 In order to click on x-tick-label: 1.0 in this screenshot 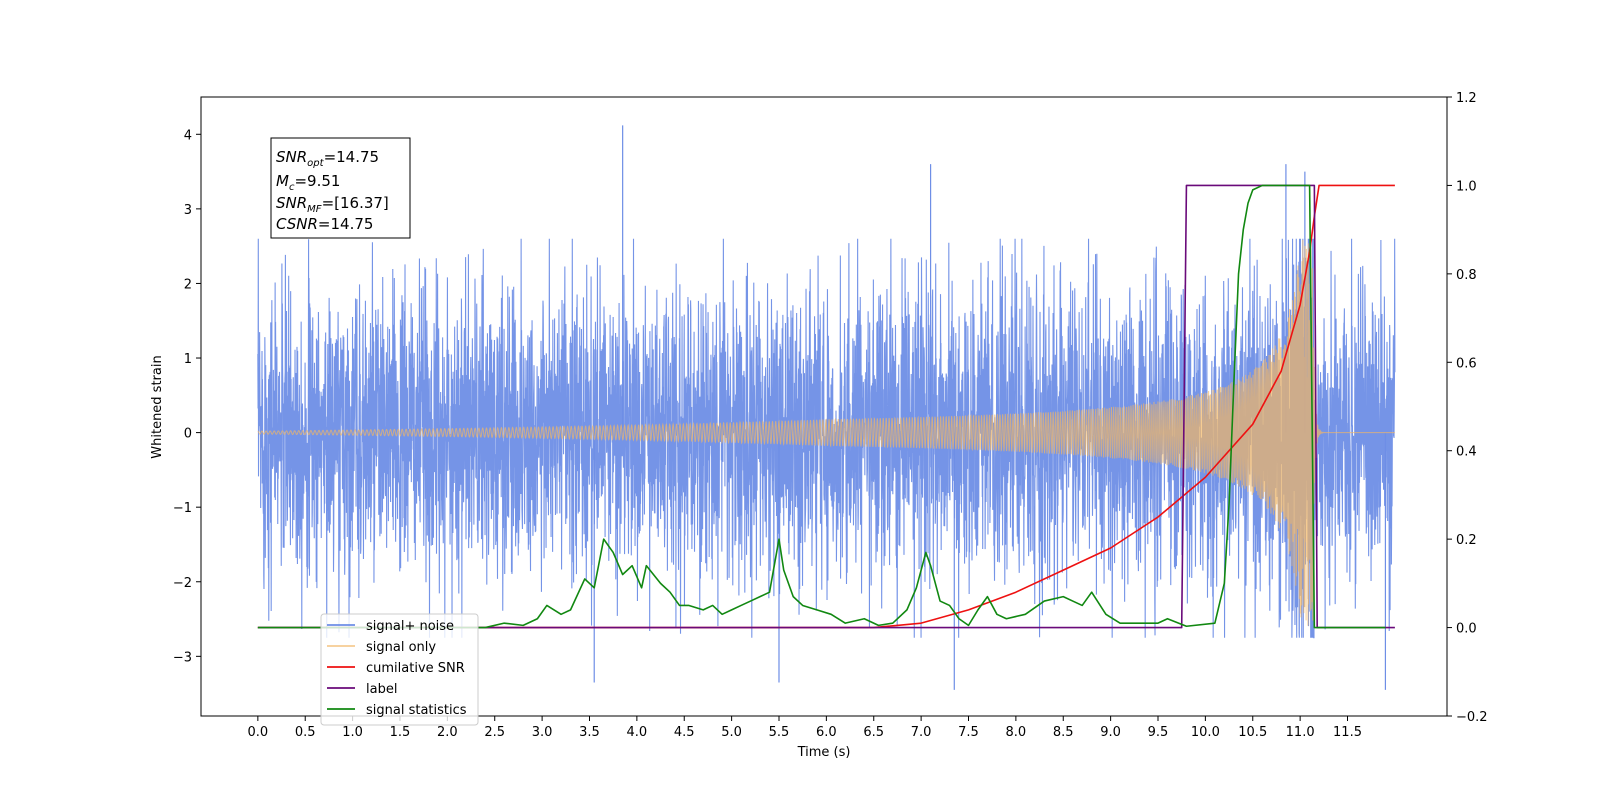, I will do `click(352, 732)`.